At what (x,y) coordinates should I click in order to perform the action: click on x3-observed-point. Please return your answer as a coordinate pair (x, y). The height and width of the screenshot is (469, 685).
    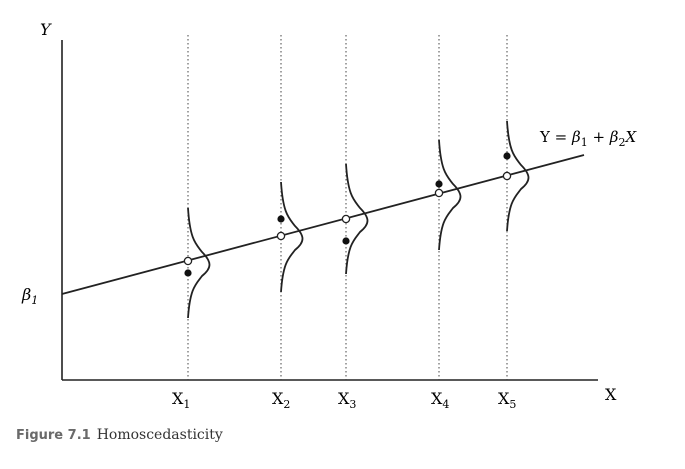
    Looking at the image, I should click on (346, 241).